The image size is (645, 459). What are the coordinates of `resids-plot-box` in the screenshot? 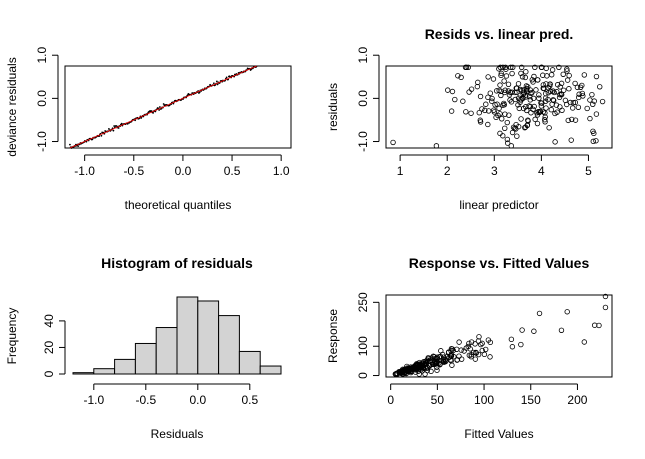 It's located at (499, 107).